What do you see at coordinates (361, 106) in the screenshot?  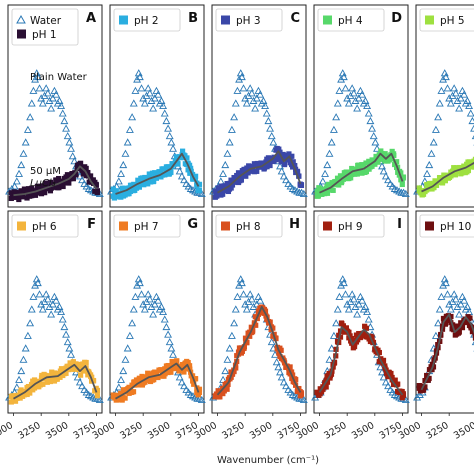 I see `panel-frame` at bounding box center [361, 106].